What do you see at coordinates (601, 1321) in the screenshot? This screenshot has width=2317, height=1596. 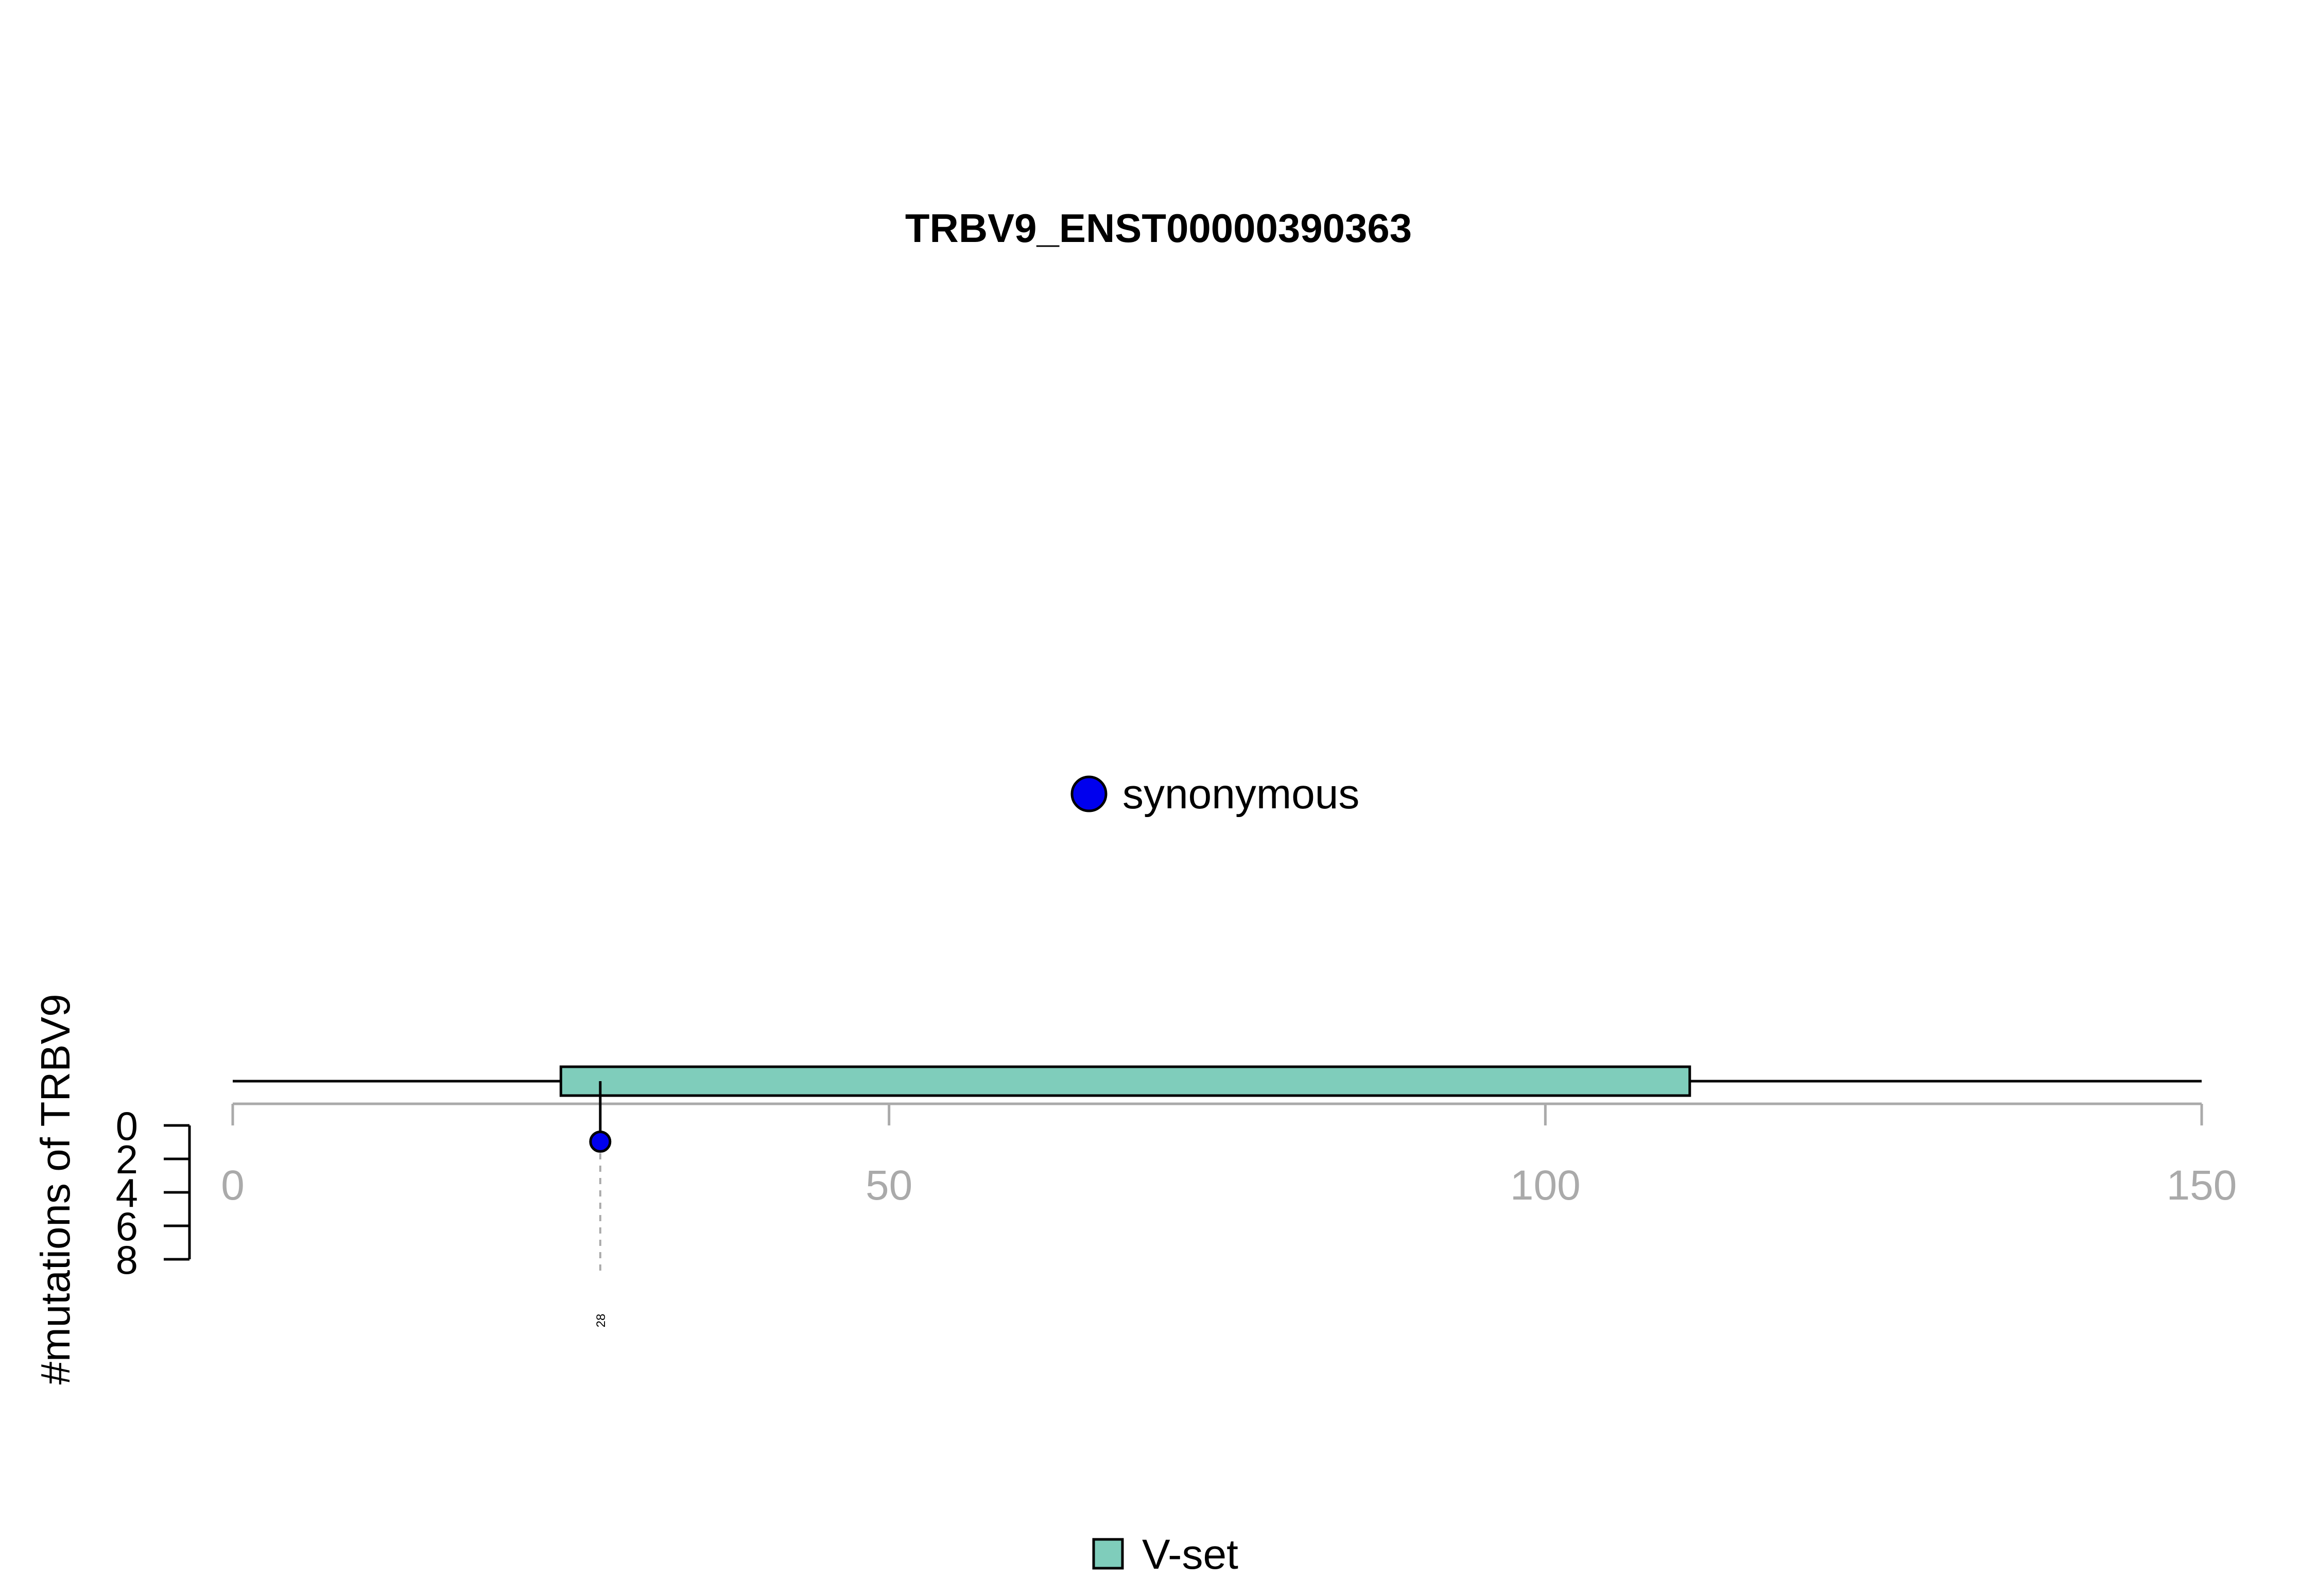 I see `mutation-position-label: 28` at bounding box center [601, 1321].